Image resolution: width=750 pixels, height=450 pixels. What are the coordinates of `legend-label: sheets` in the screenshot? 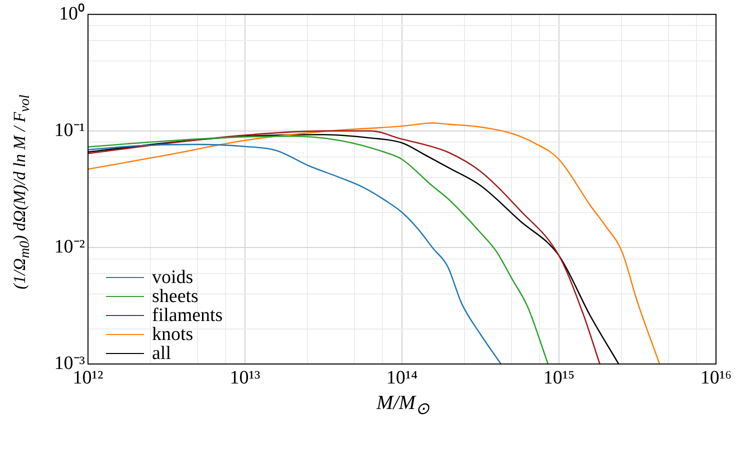 It's located at (175, 296).